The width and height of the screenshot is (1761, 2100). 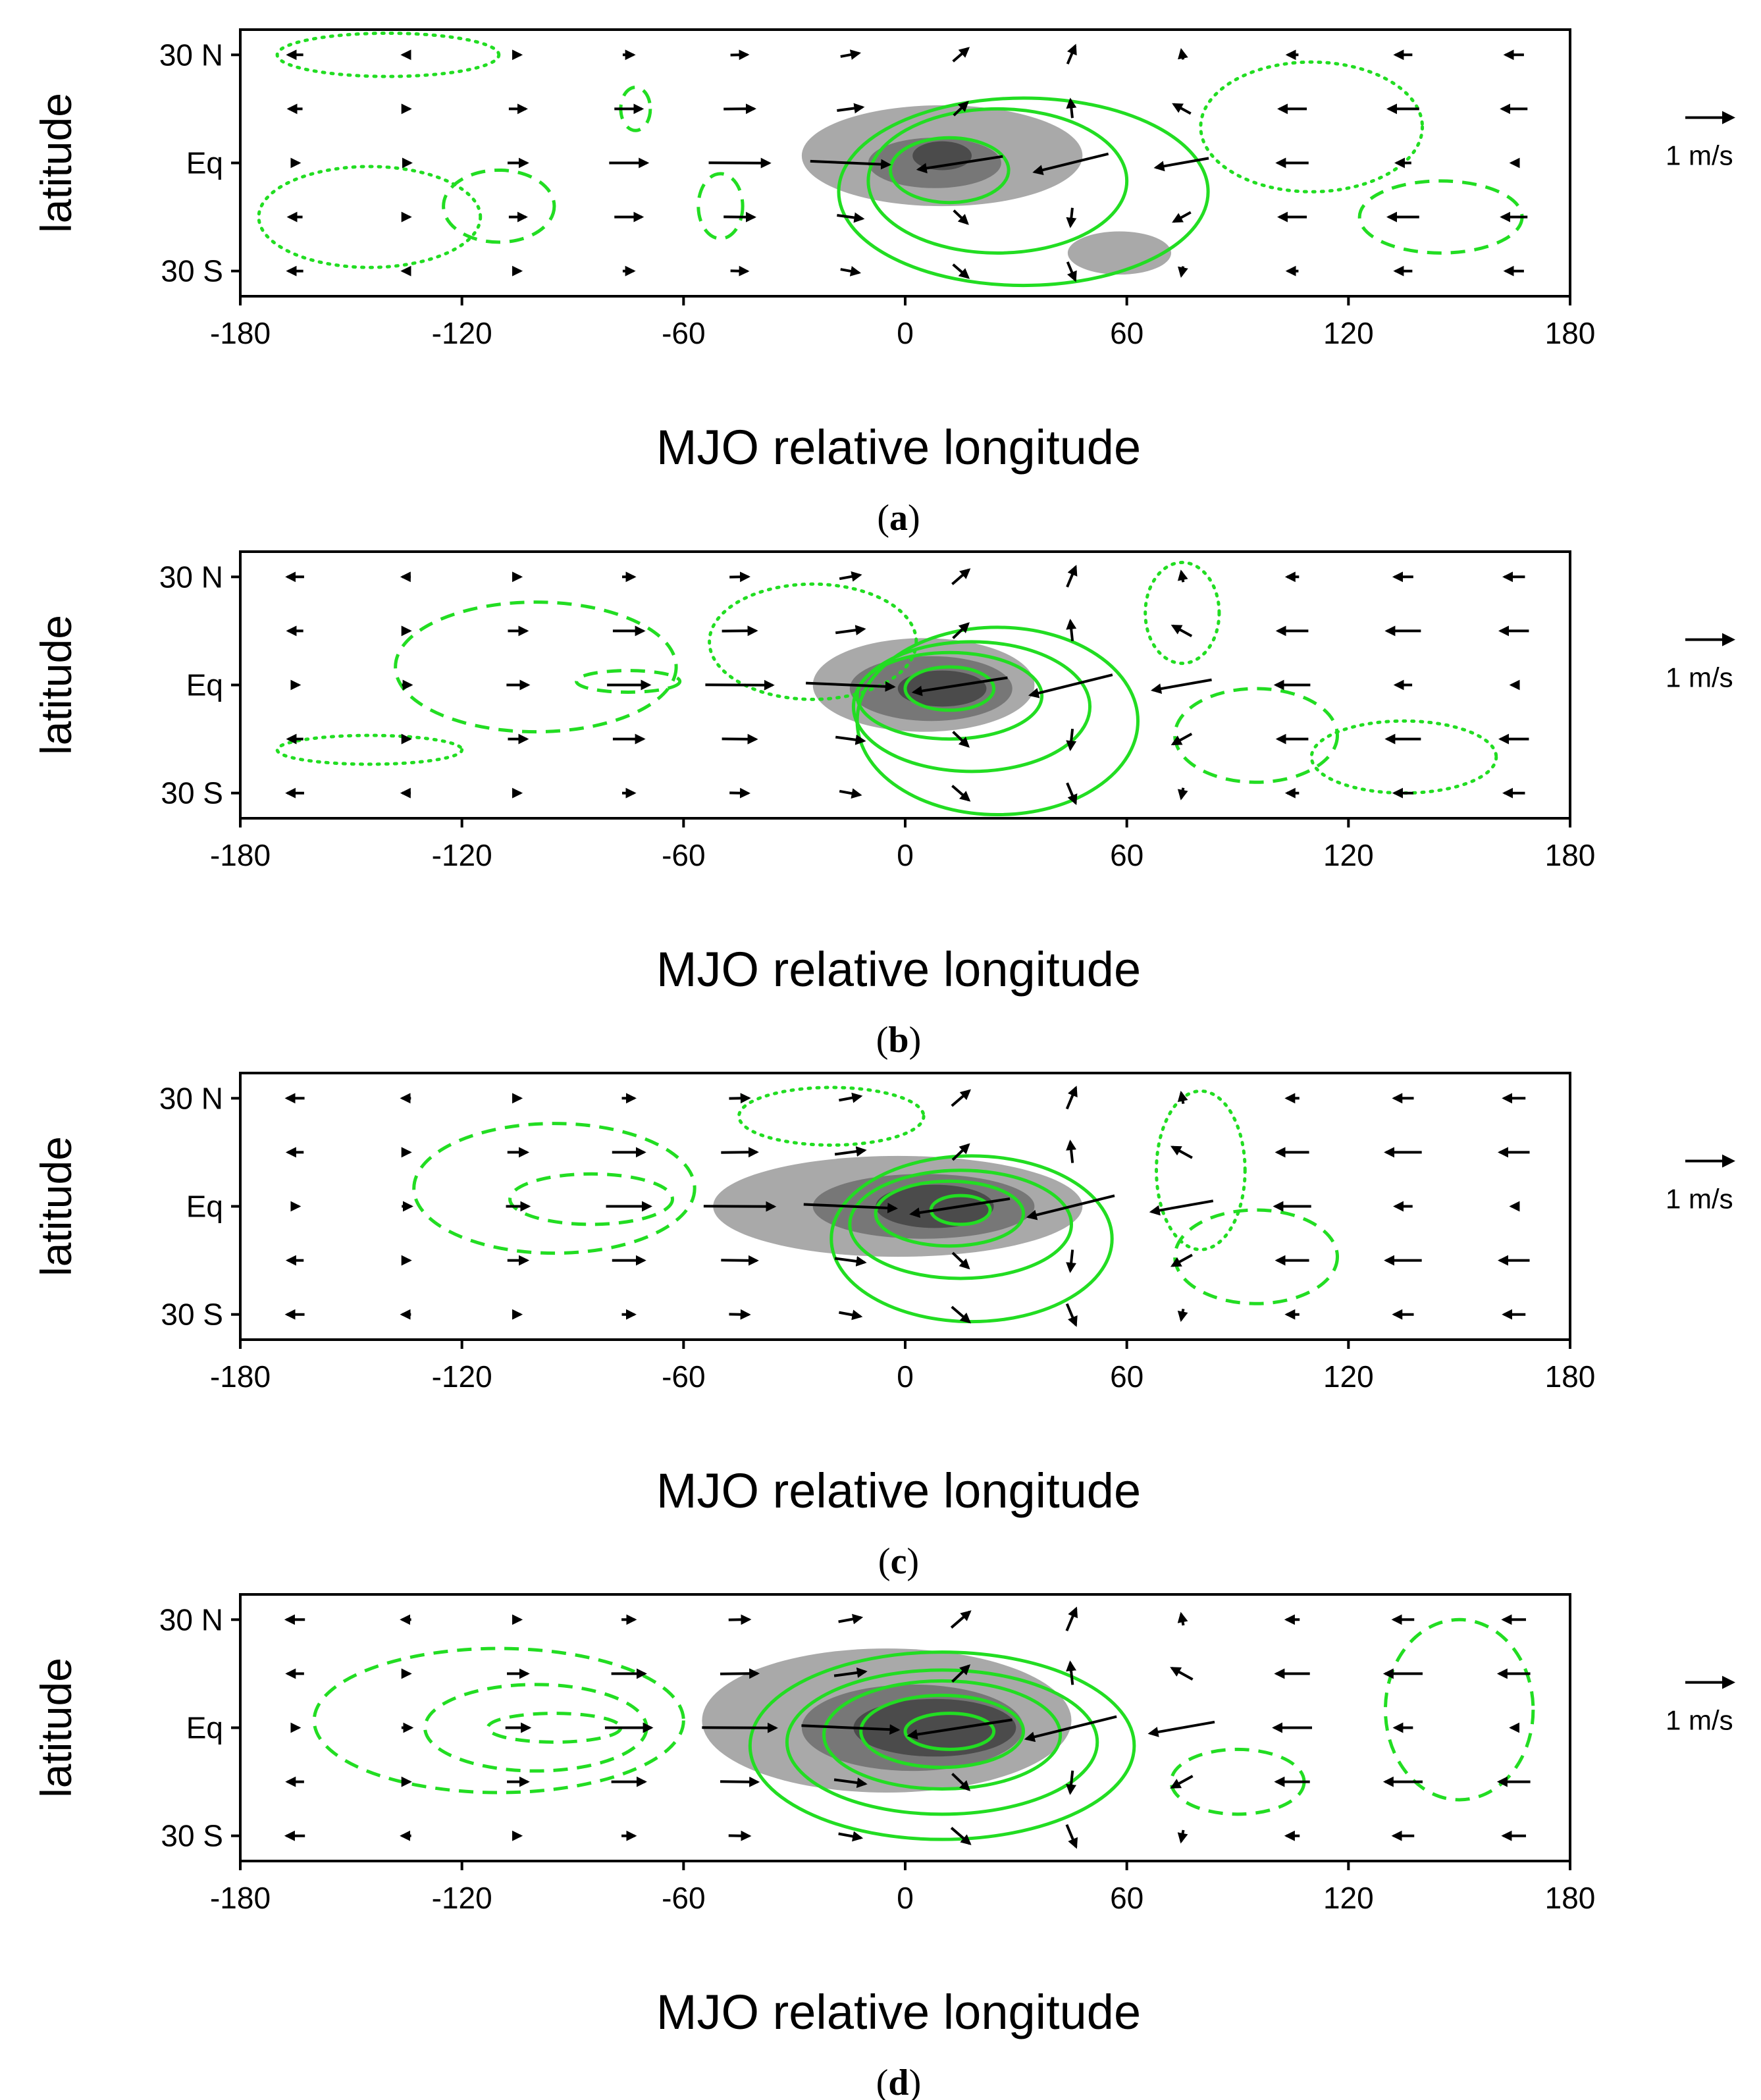 I want to click on y-tick-label: 30 N, so click(x=191, y=1098).